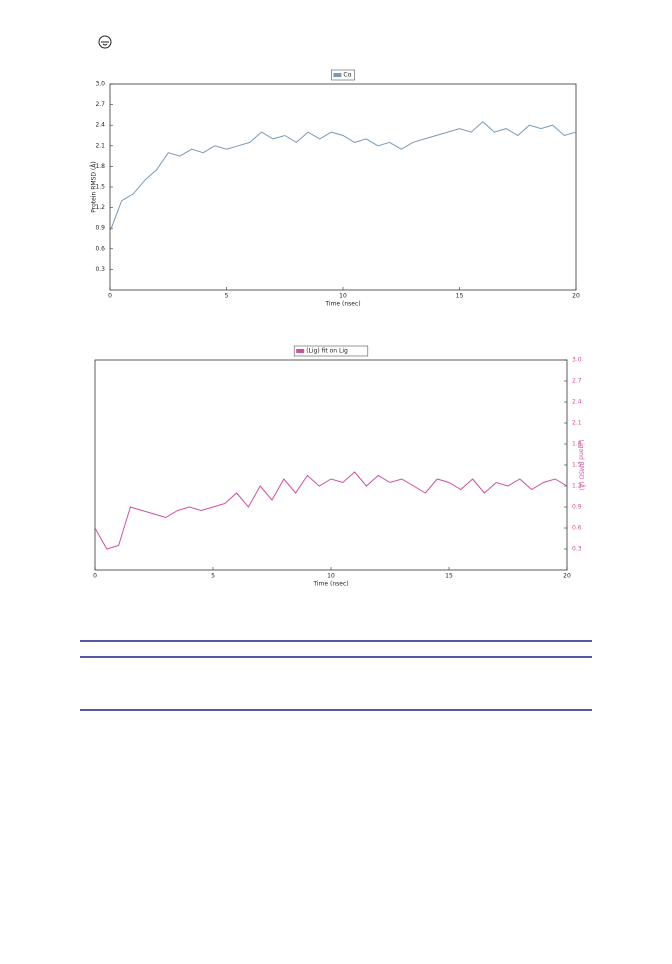 Image resolution: width=672 pixels, height=964 pixels. I want to click on icon-glyph, so click(105, 43).